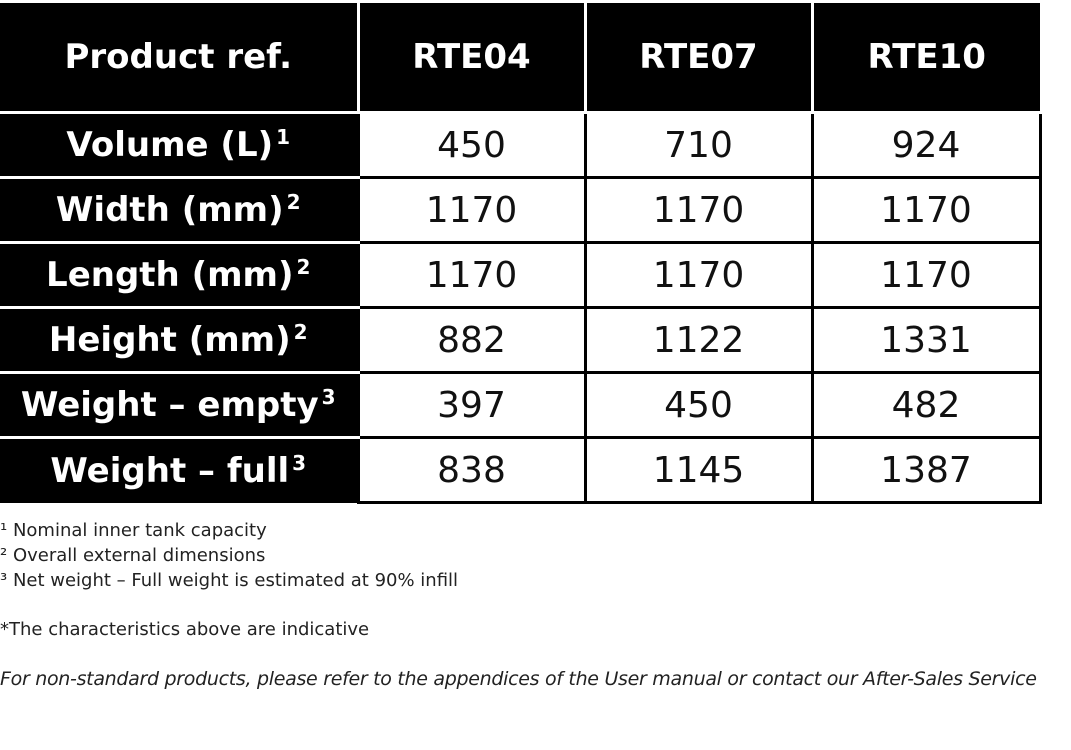  I want to click on cell-value: 1145, so click(698, 470).